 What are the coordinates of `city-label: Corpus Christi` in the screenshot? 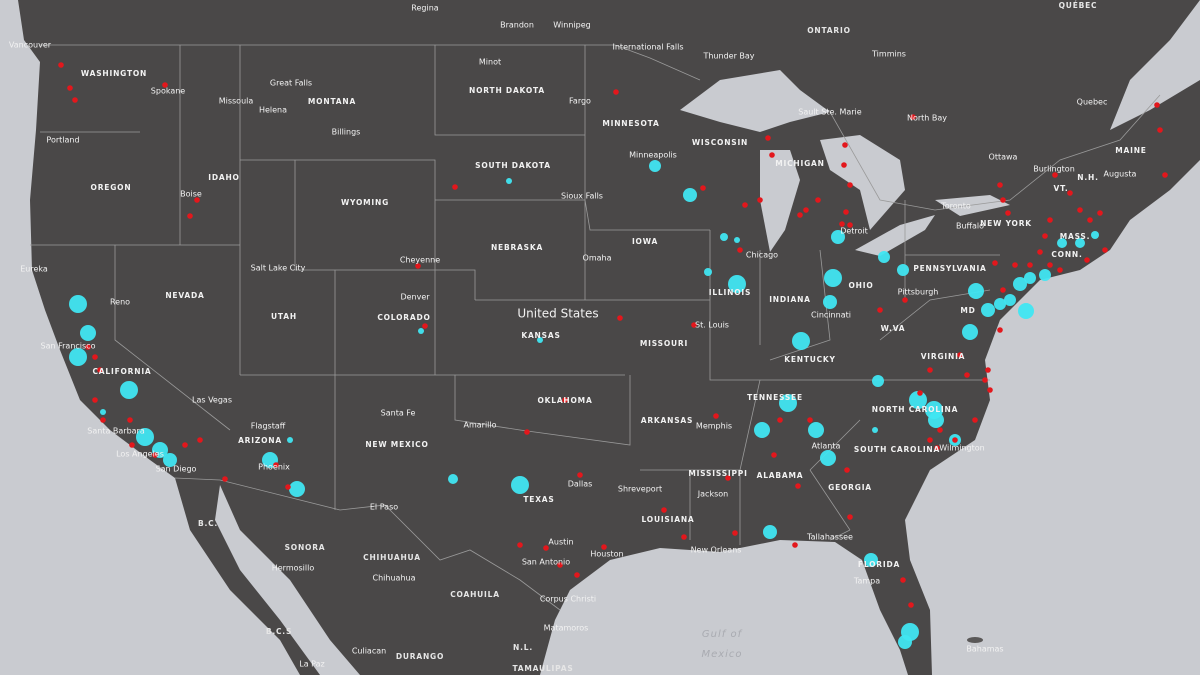 It's located at (568, 599).